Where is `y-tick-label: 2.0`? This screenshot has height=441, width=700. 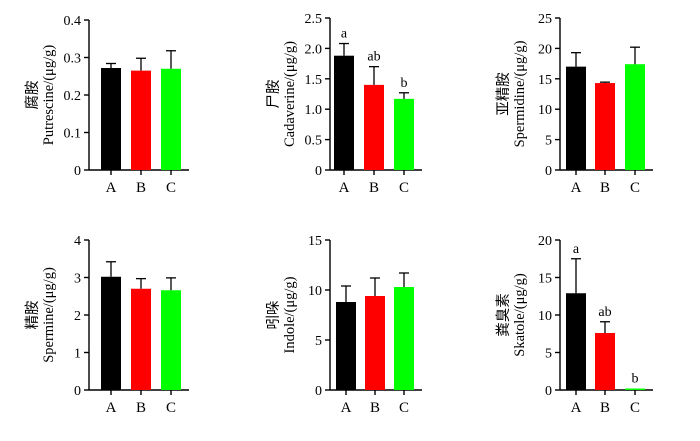
y-tick-label: 2.0 is located at coordinates (314, 49).